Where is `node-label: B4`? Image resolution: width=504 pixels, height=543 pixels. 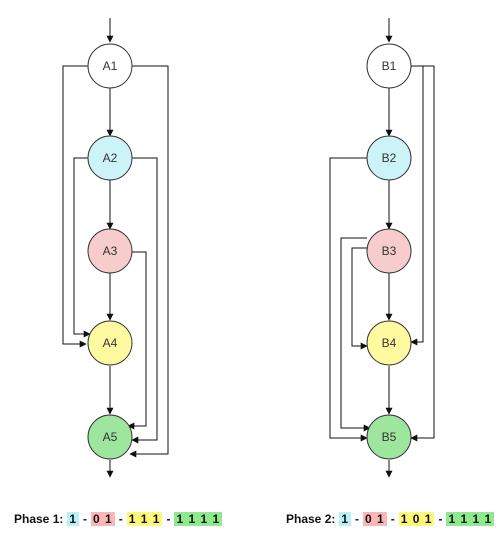
node-label: B4 is located at coordinates (389, 343).